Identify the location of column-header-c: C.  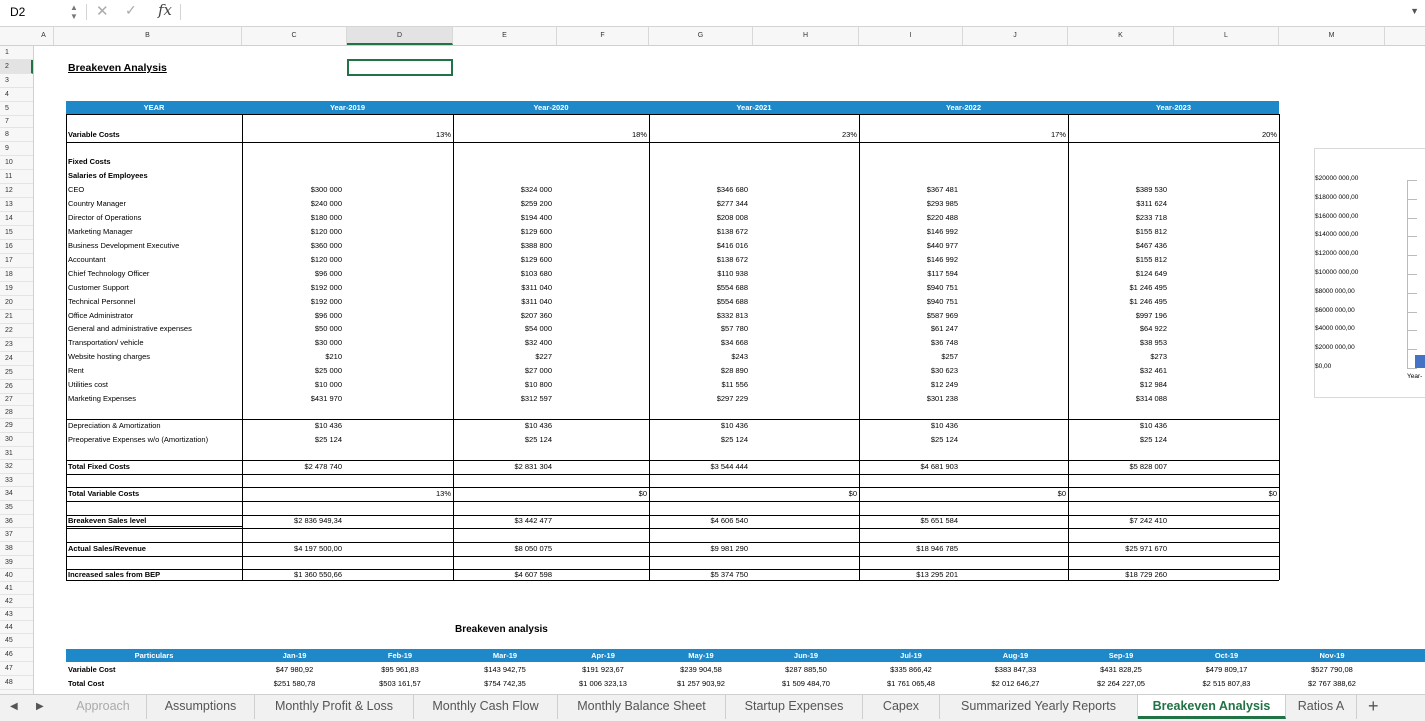
(294, 36).